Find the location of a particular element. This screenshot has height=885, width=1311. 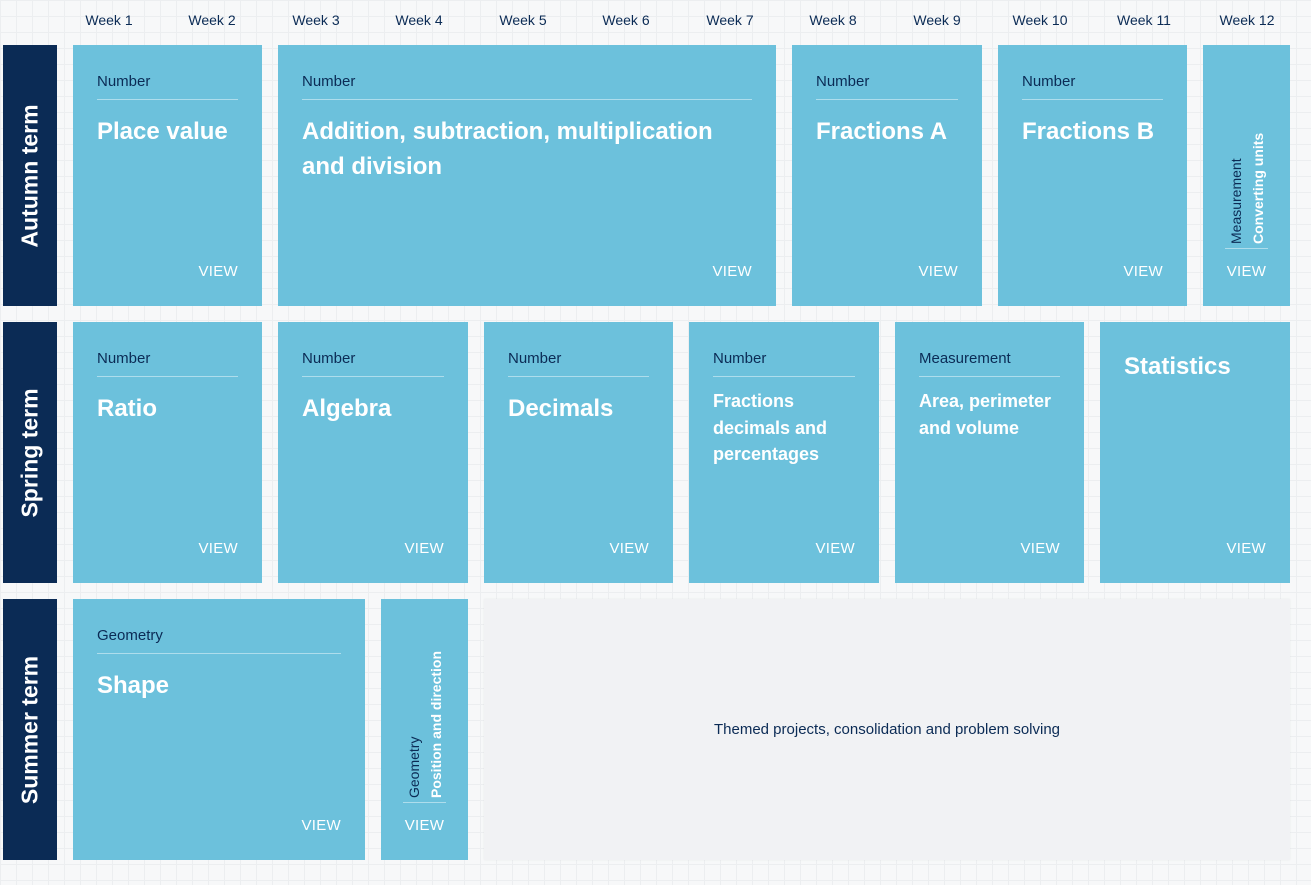

week-3-label: Week 3 is located at coordinates (316, 20).